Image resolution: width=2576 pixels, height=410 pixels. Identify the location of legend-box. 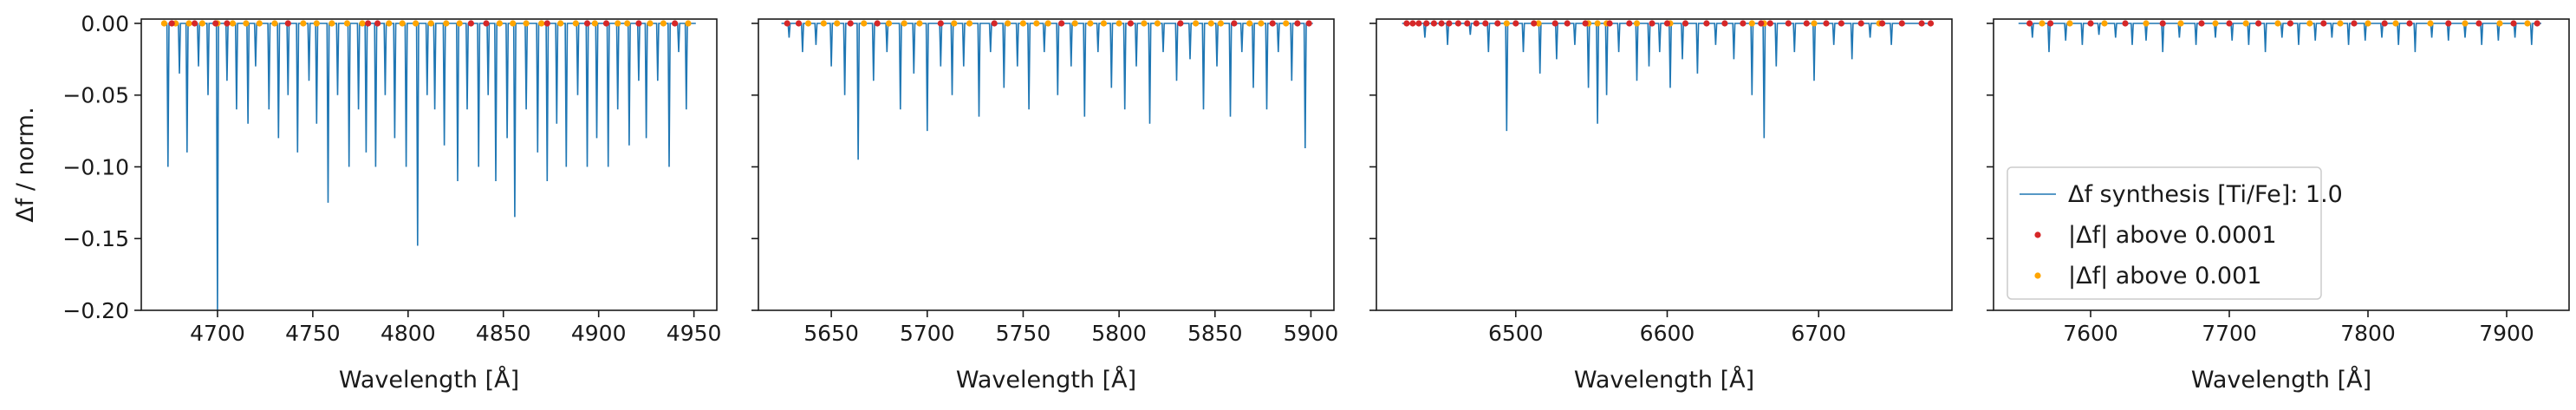
(2164, 233).